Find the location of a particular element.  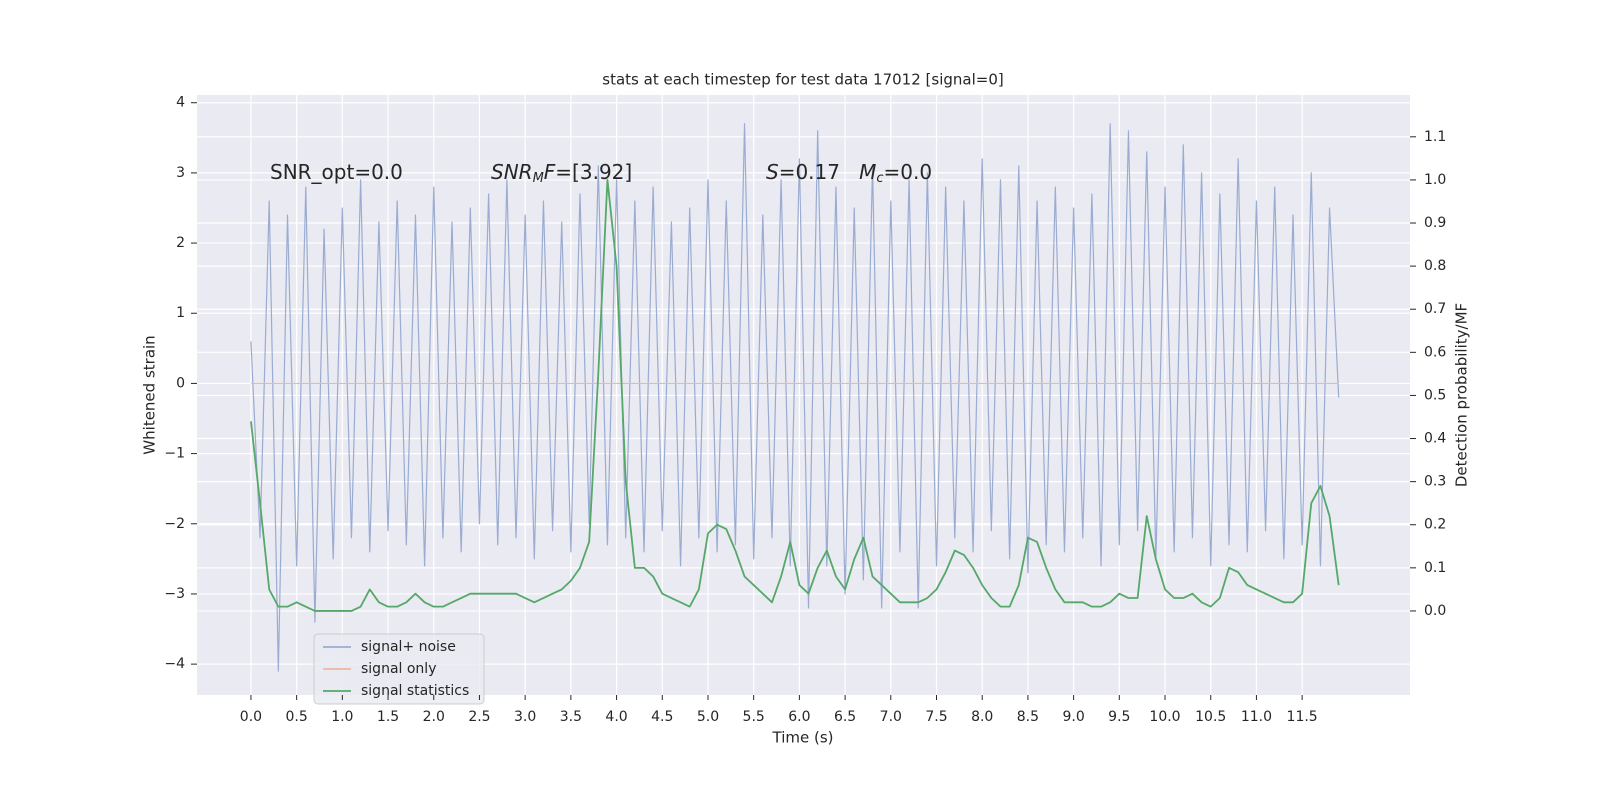

y-tick-label: 3 is located at coordinates (180, 173).